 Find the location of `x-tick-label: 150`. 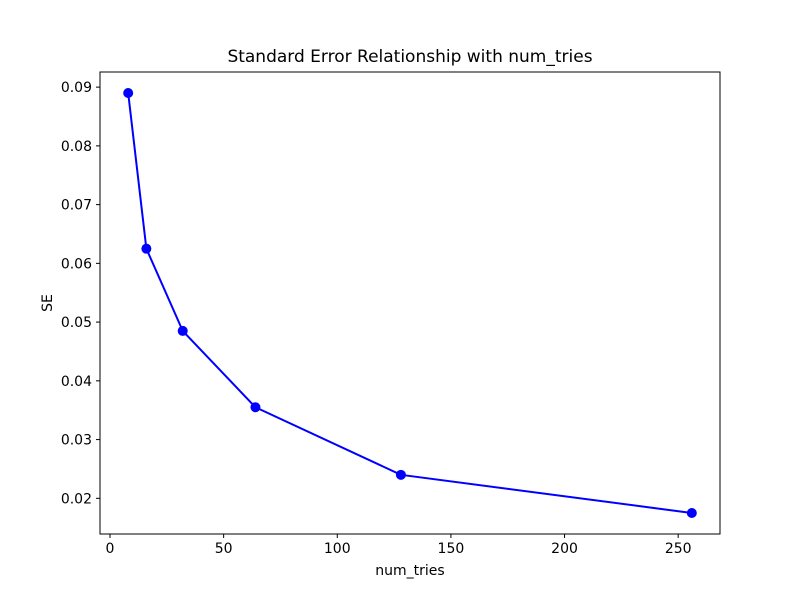

x-tick-label: 150 is located at coordinates (451, 549).